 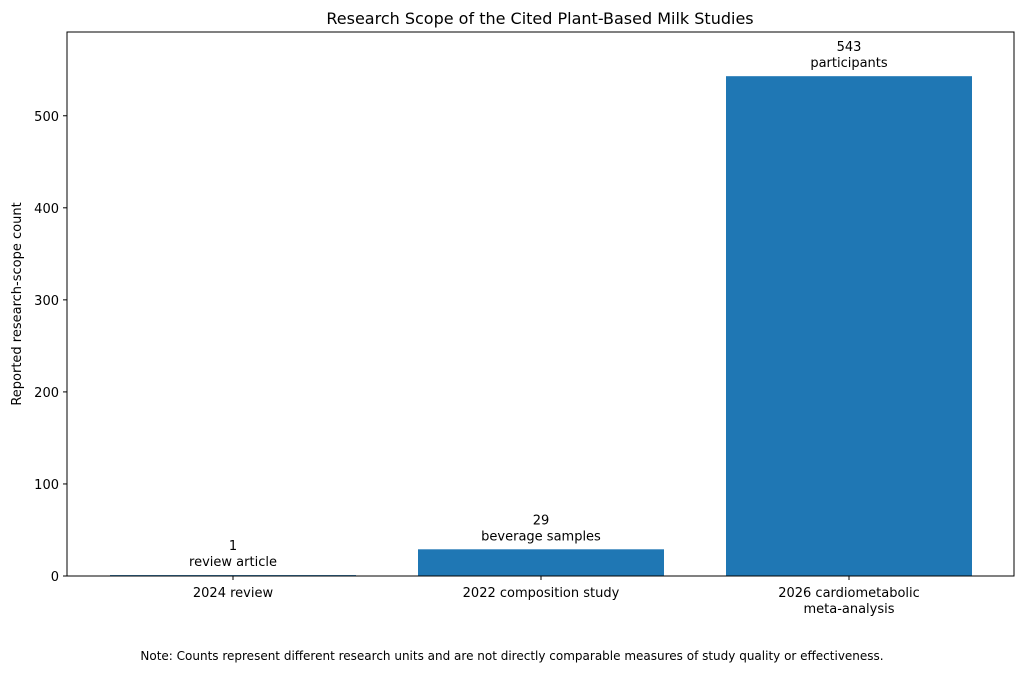 What do you see at coordinates (541, 536) in the screenshot?
I see `data-label: beverage samples` at bounding box center [541, 536].